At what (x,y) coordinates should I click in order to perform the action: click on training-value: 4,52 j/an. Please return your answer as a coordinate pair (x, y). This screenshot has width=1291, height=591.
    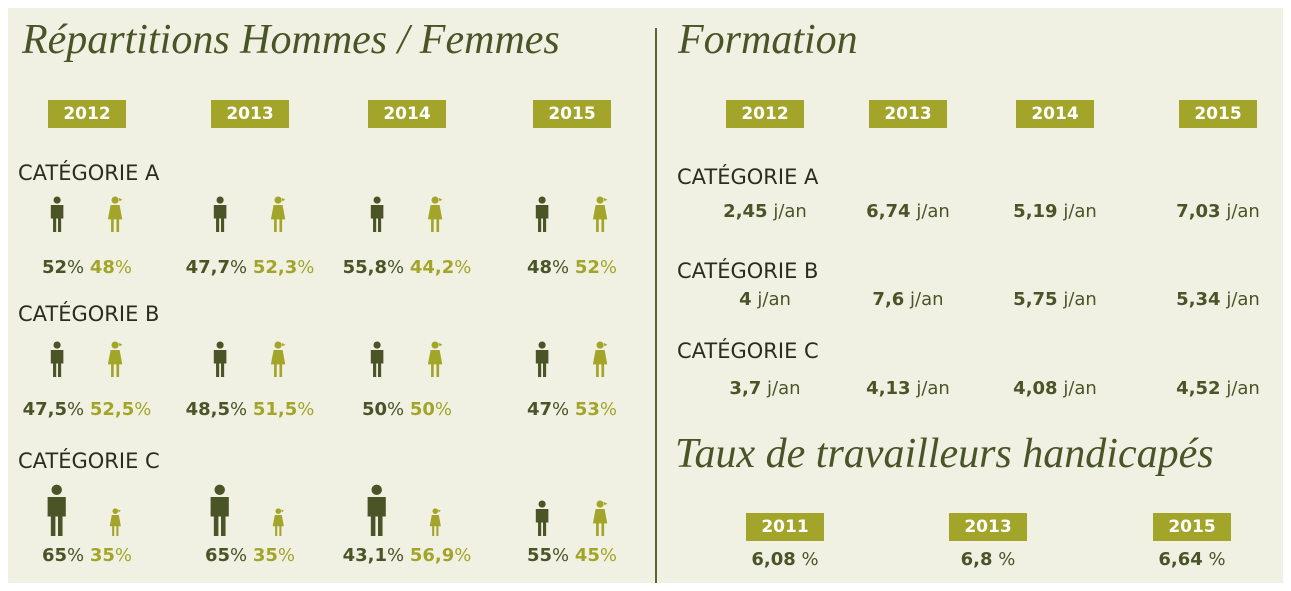
    Looking at the image, I should click on (1218, 388).